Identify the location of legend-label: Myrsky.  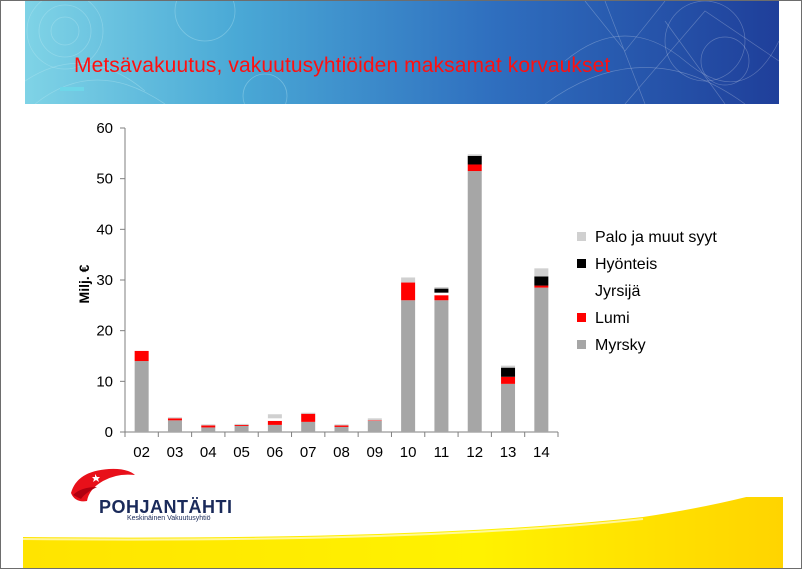
(620, 345).